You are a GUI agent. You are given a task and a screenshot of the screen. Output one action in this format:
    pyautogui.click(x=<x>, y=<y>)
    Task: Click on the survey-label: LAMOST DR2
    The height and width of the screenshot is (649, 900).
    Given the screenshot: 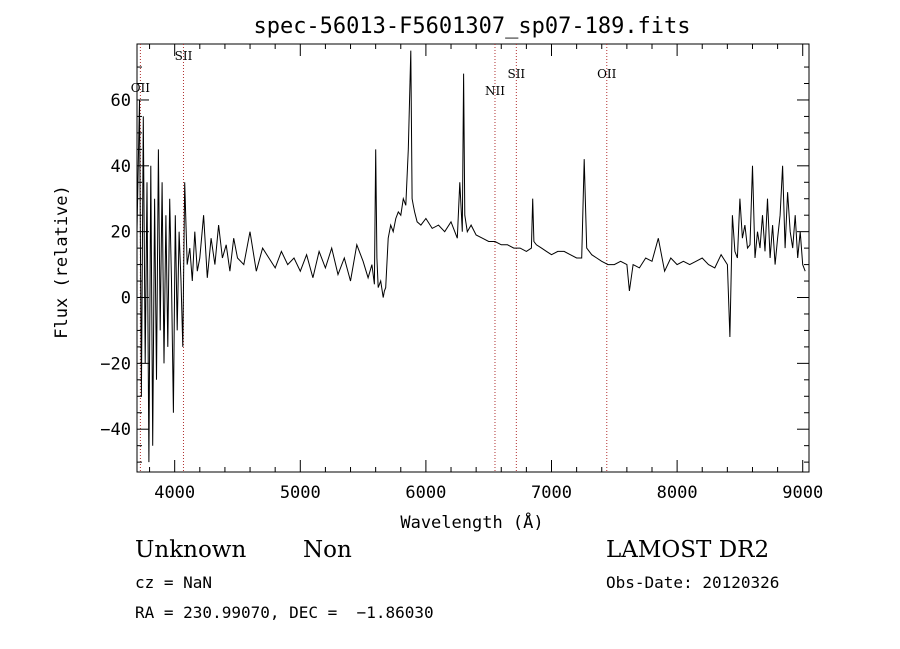 What is the action you would take?
    pyautogui.click(x=688, y=550)
    